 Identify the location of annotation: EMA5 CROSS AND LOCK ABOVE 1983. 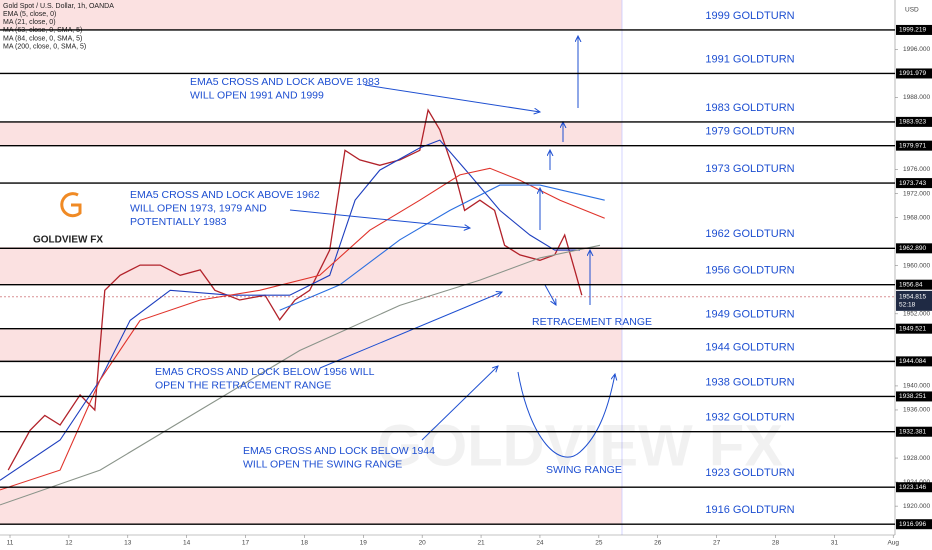
(285, 82).